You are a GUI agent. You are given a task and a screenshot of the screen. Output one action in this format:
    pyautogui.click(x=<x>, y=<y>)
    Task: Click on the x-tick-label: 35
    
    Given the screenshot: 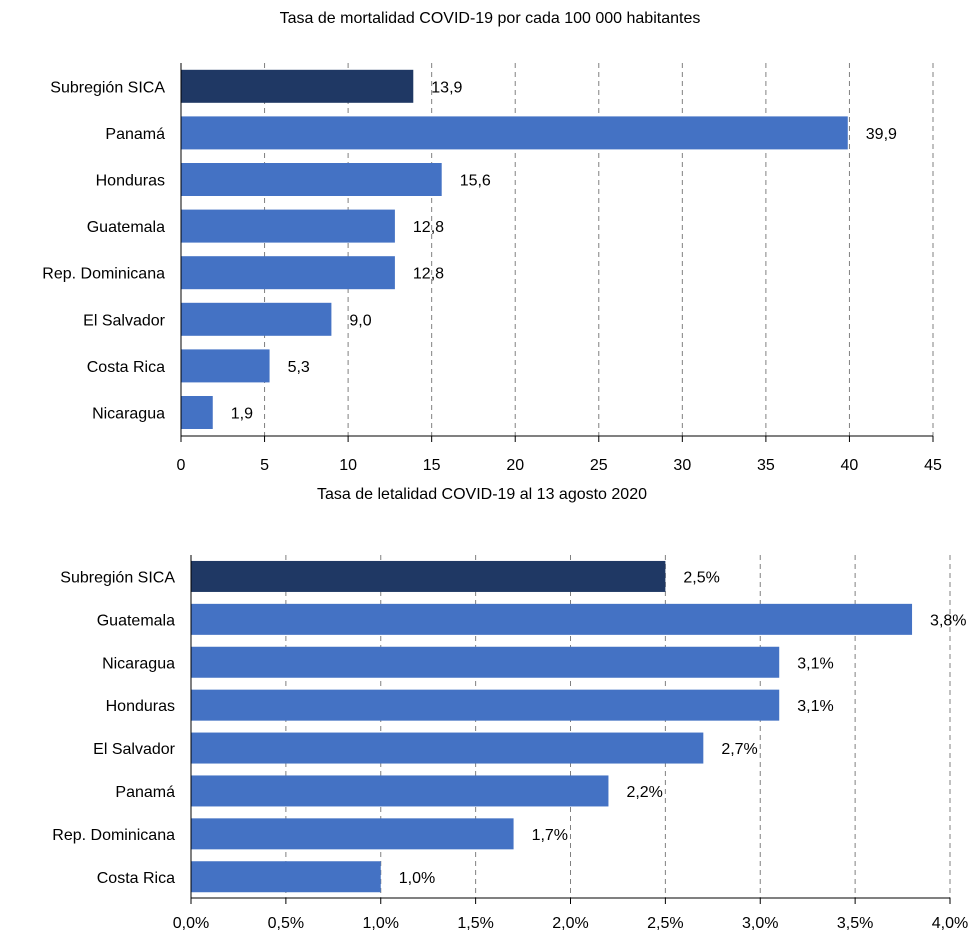 What is the action you would take?
    pyautogui.click(x=766, y=465)
    